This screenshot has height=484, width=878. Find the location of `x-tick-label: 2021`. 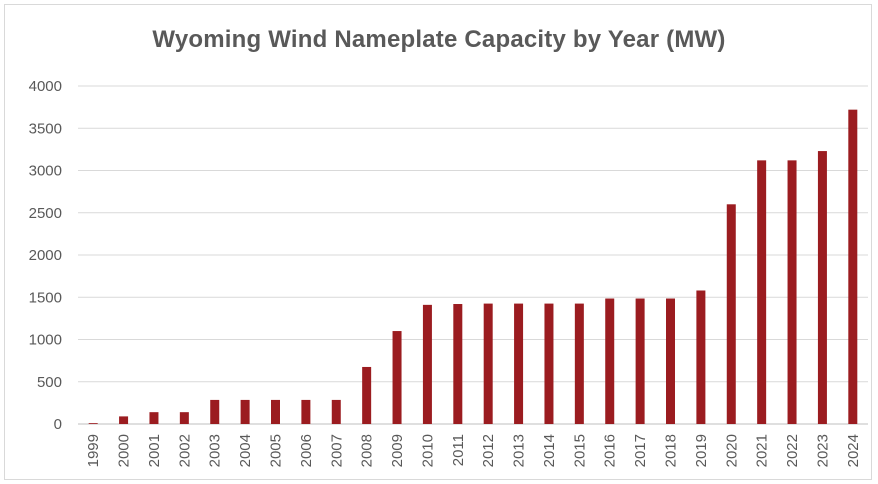

x-tick-label: 2021 is located at coordinates (762, 450).